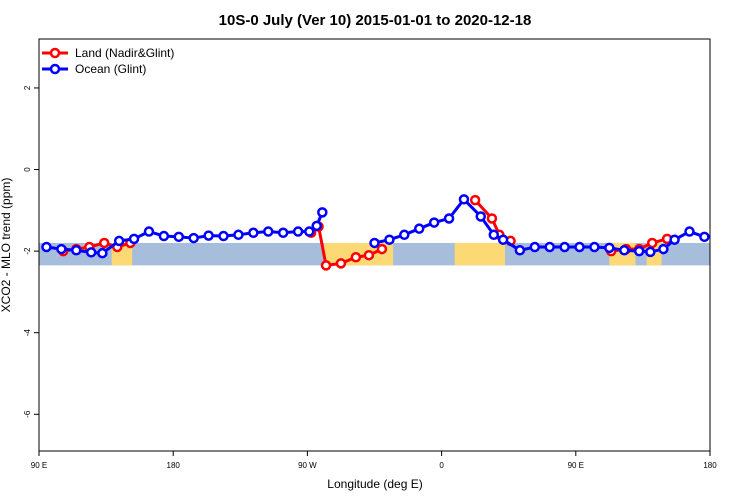  I want to click on series-layer, so click(375, 232).